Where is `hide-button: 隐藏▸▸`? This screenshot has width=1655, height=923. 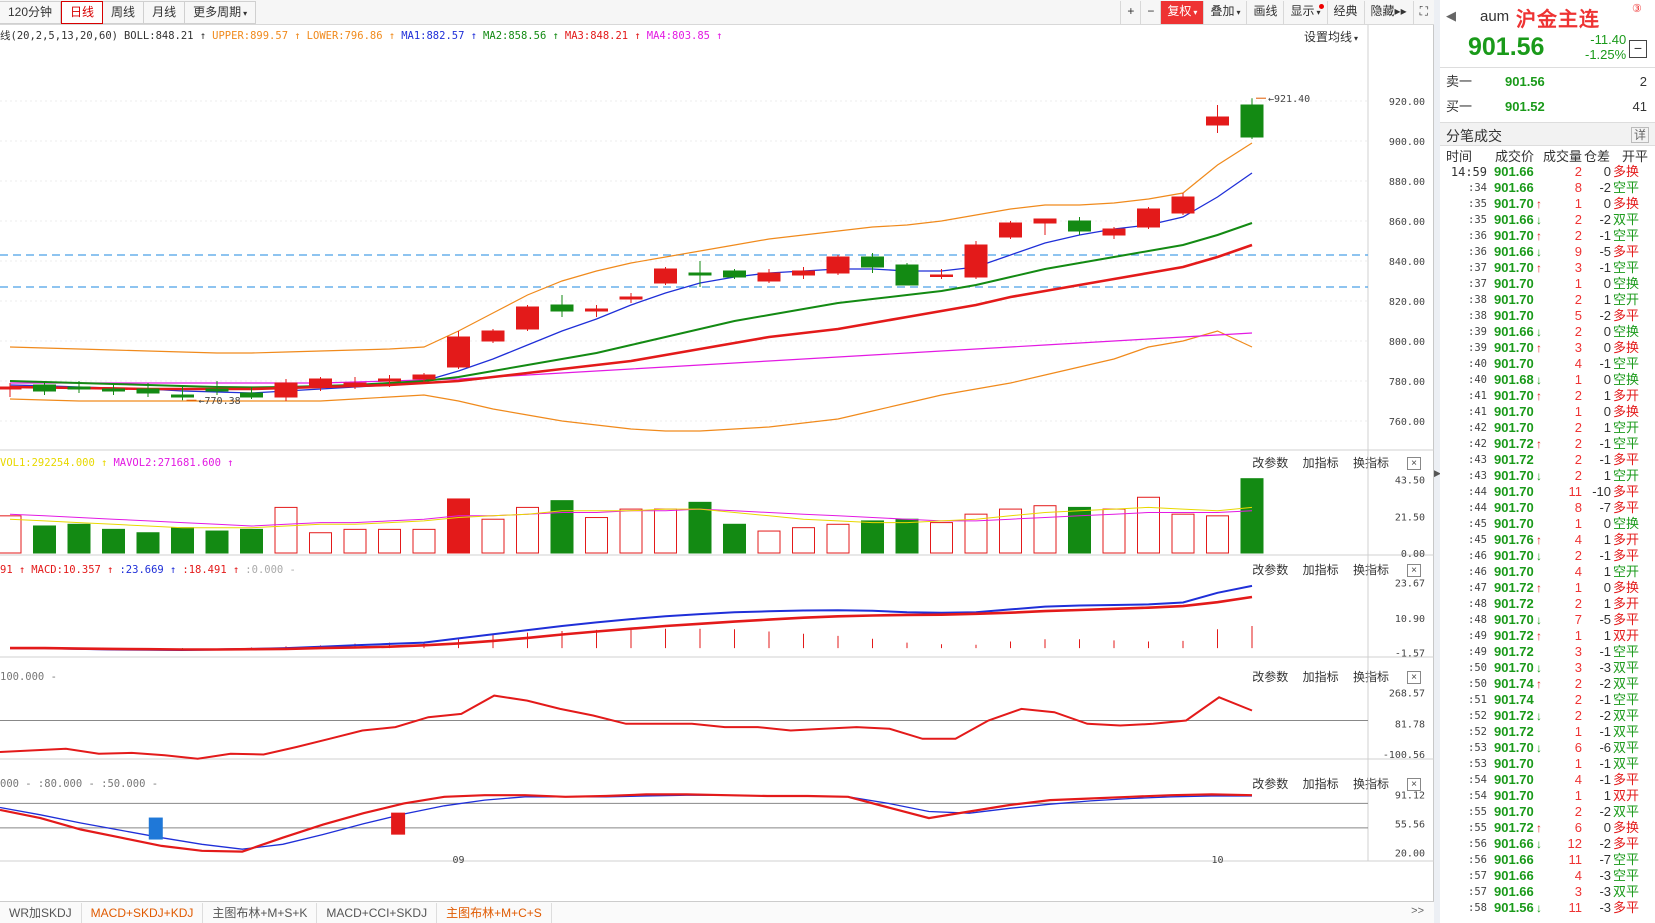
hide-button: 隐藏▸▸ is located at coordinates (1388, 12).